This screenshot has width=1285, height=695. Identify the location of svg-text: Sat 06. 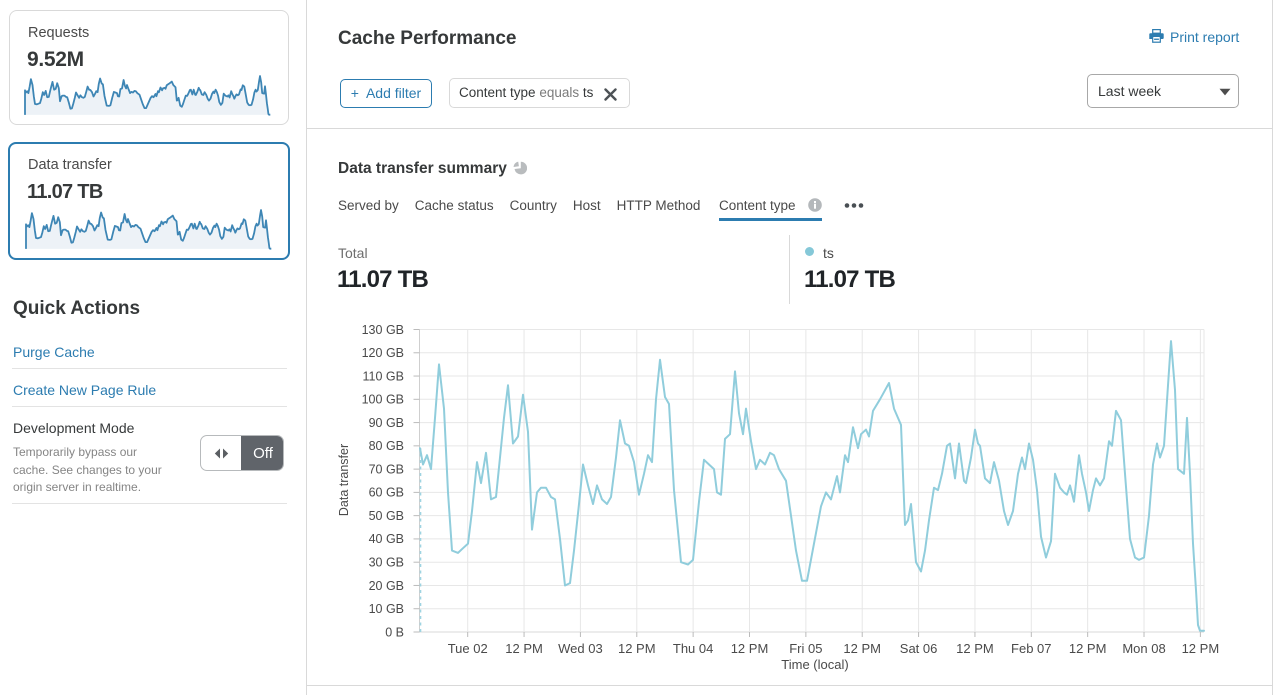
(919, 648).